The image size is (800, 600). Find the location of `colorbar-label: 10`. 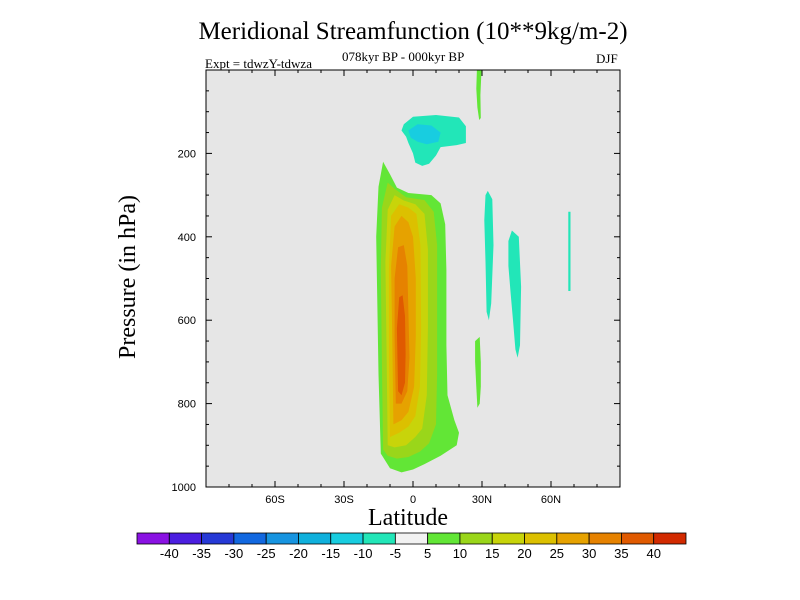

colorbar-label: 10 is located at coordinates (460, 553).